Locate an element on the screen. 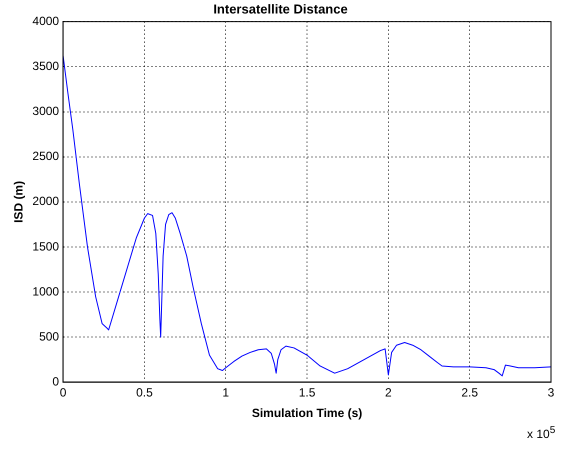 This screenshot has width=575, height=453. y-tick-label: 4000 is located at coordinates (46, 21).